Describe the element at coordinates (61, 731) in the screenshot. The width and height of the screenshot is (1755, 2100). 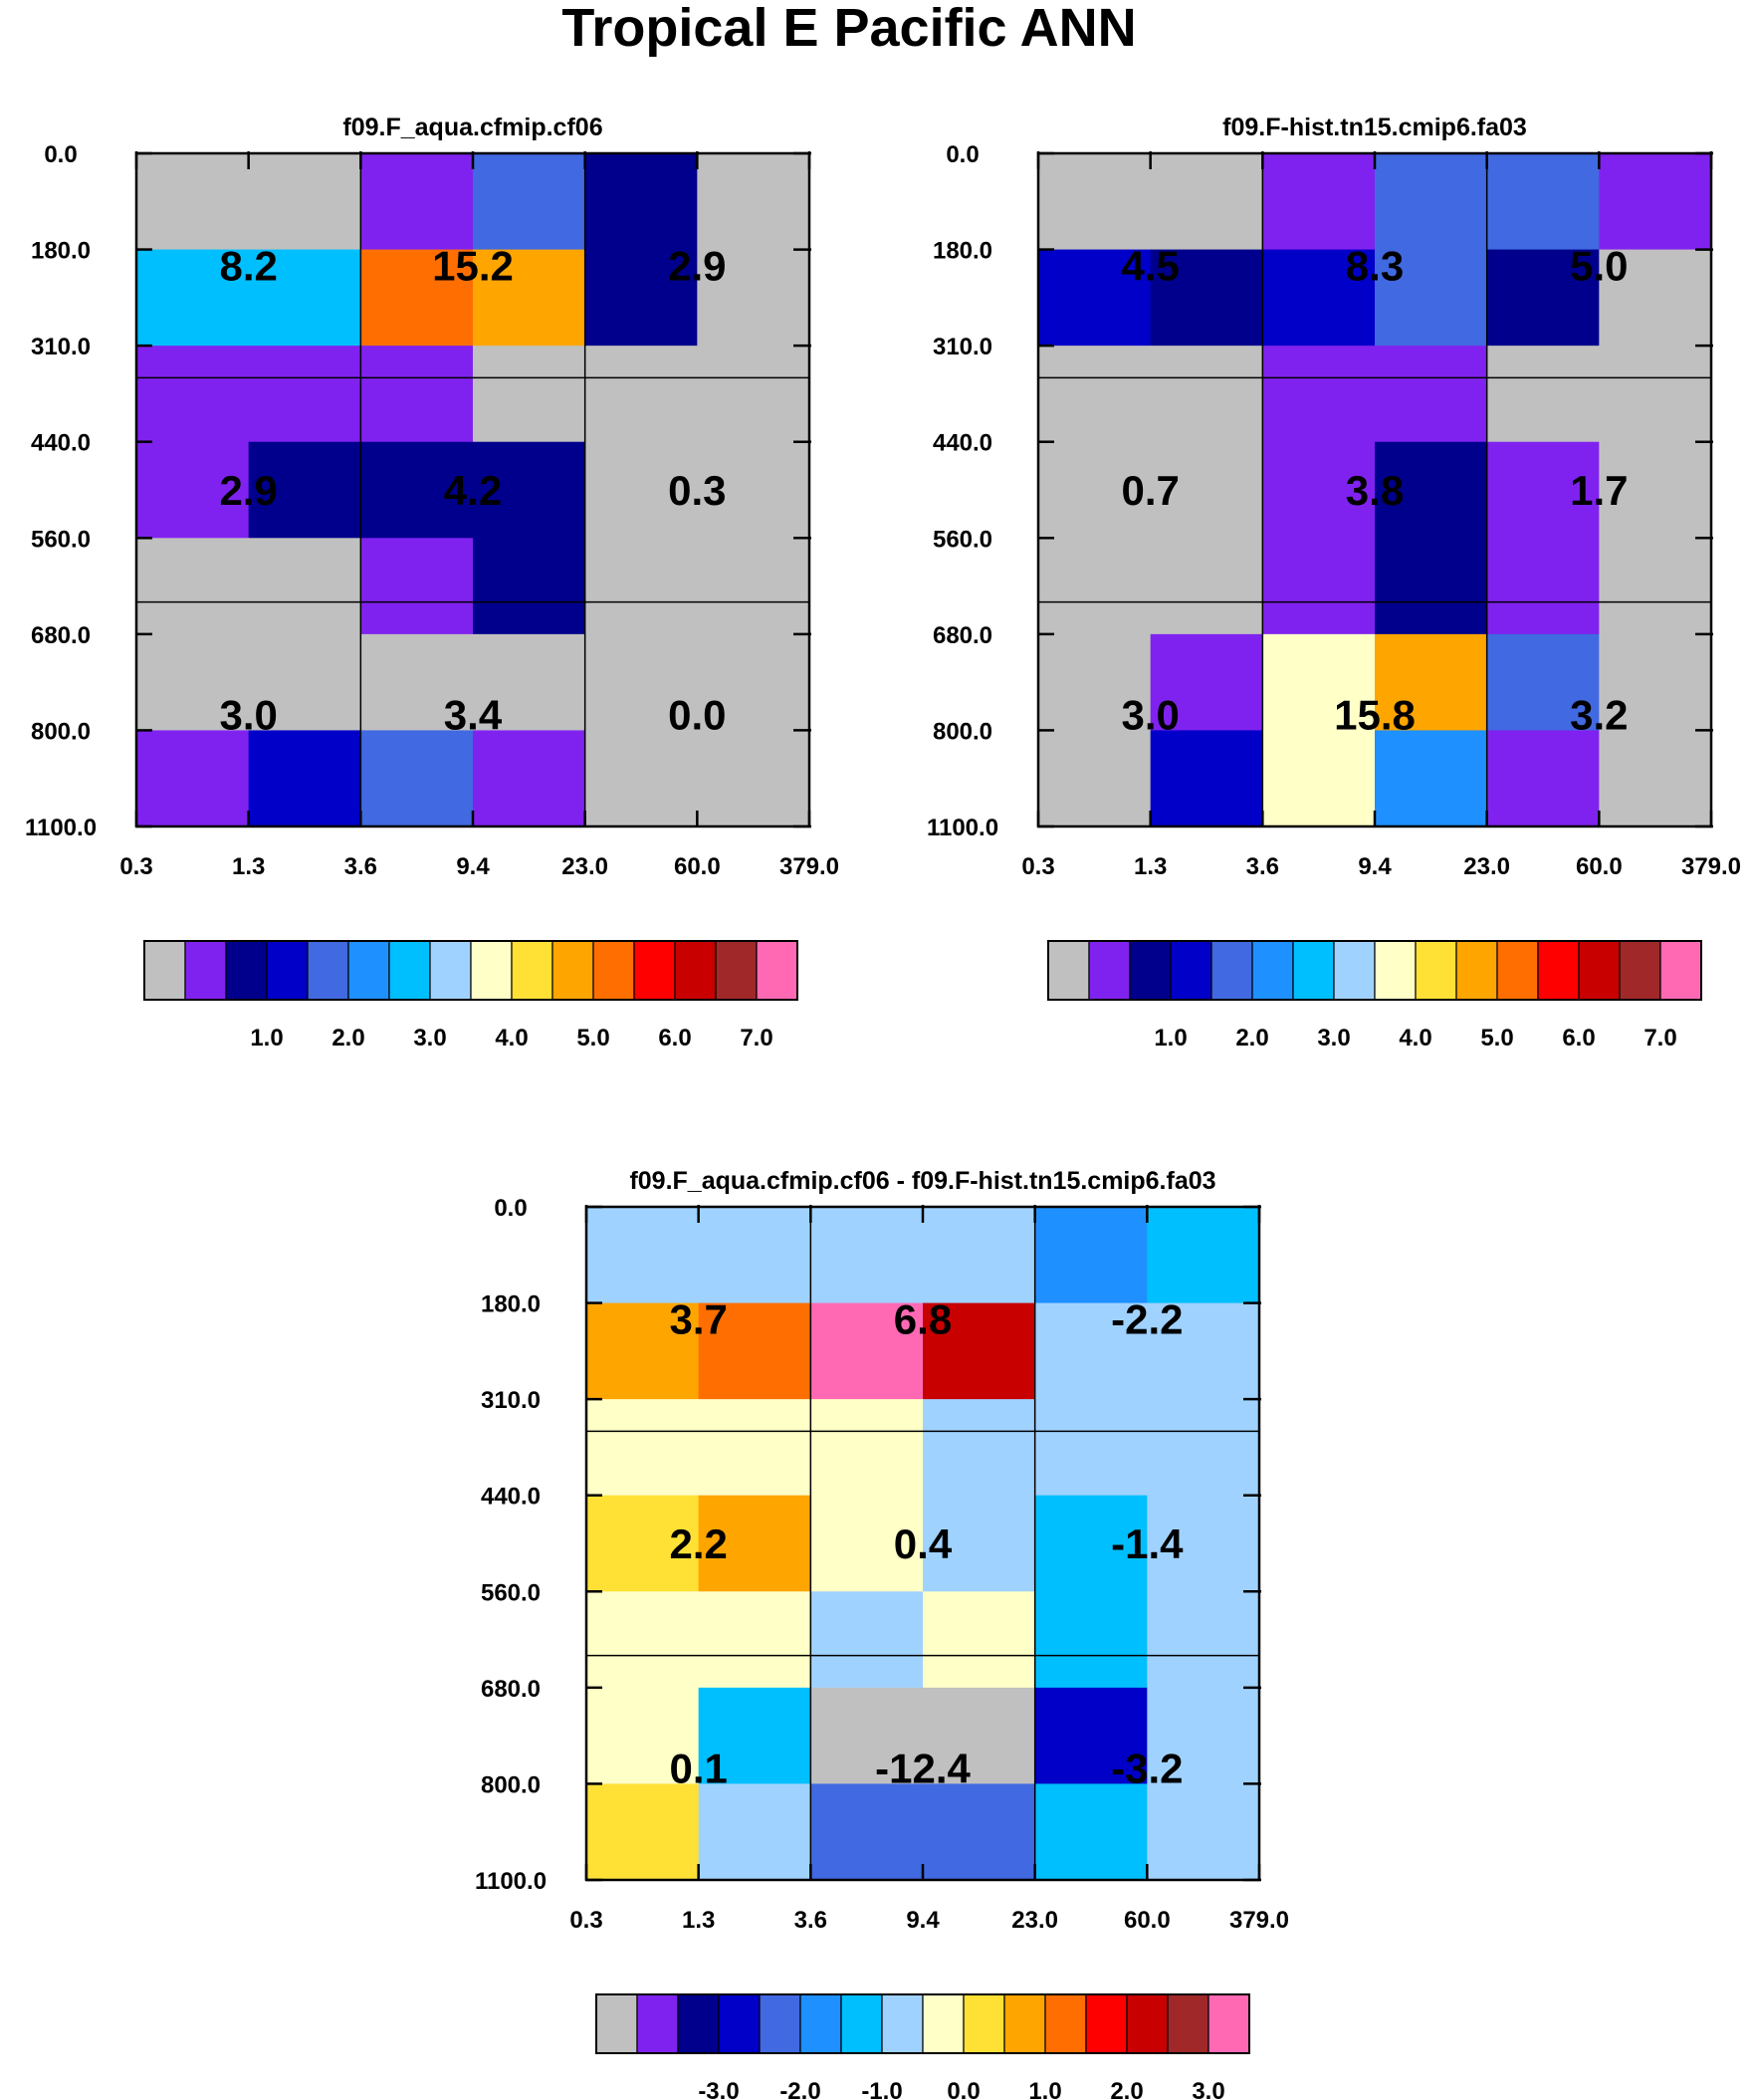
I see `y-tick-label: 800.0` at that location.